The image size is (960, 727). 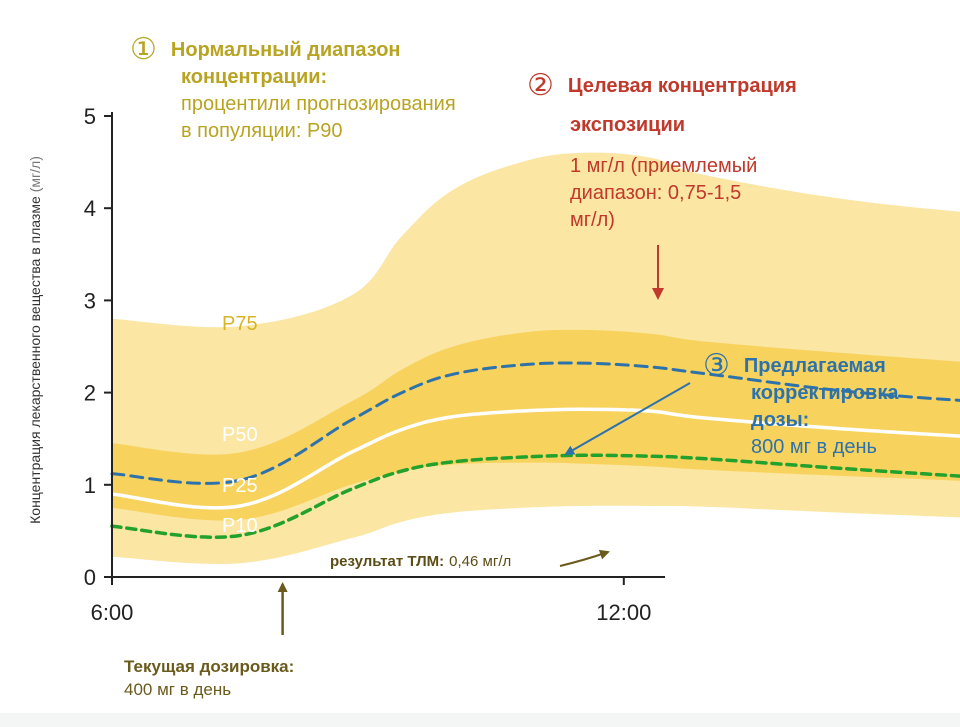 I want to click on target-title-1: Целевая концентрация, so click(x=682, y=86).